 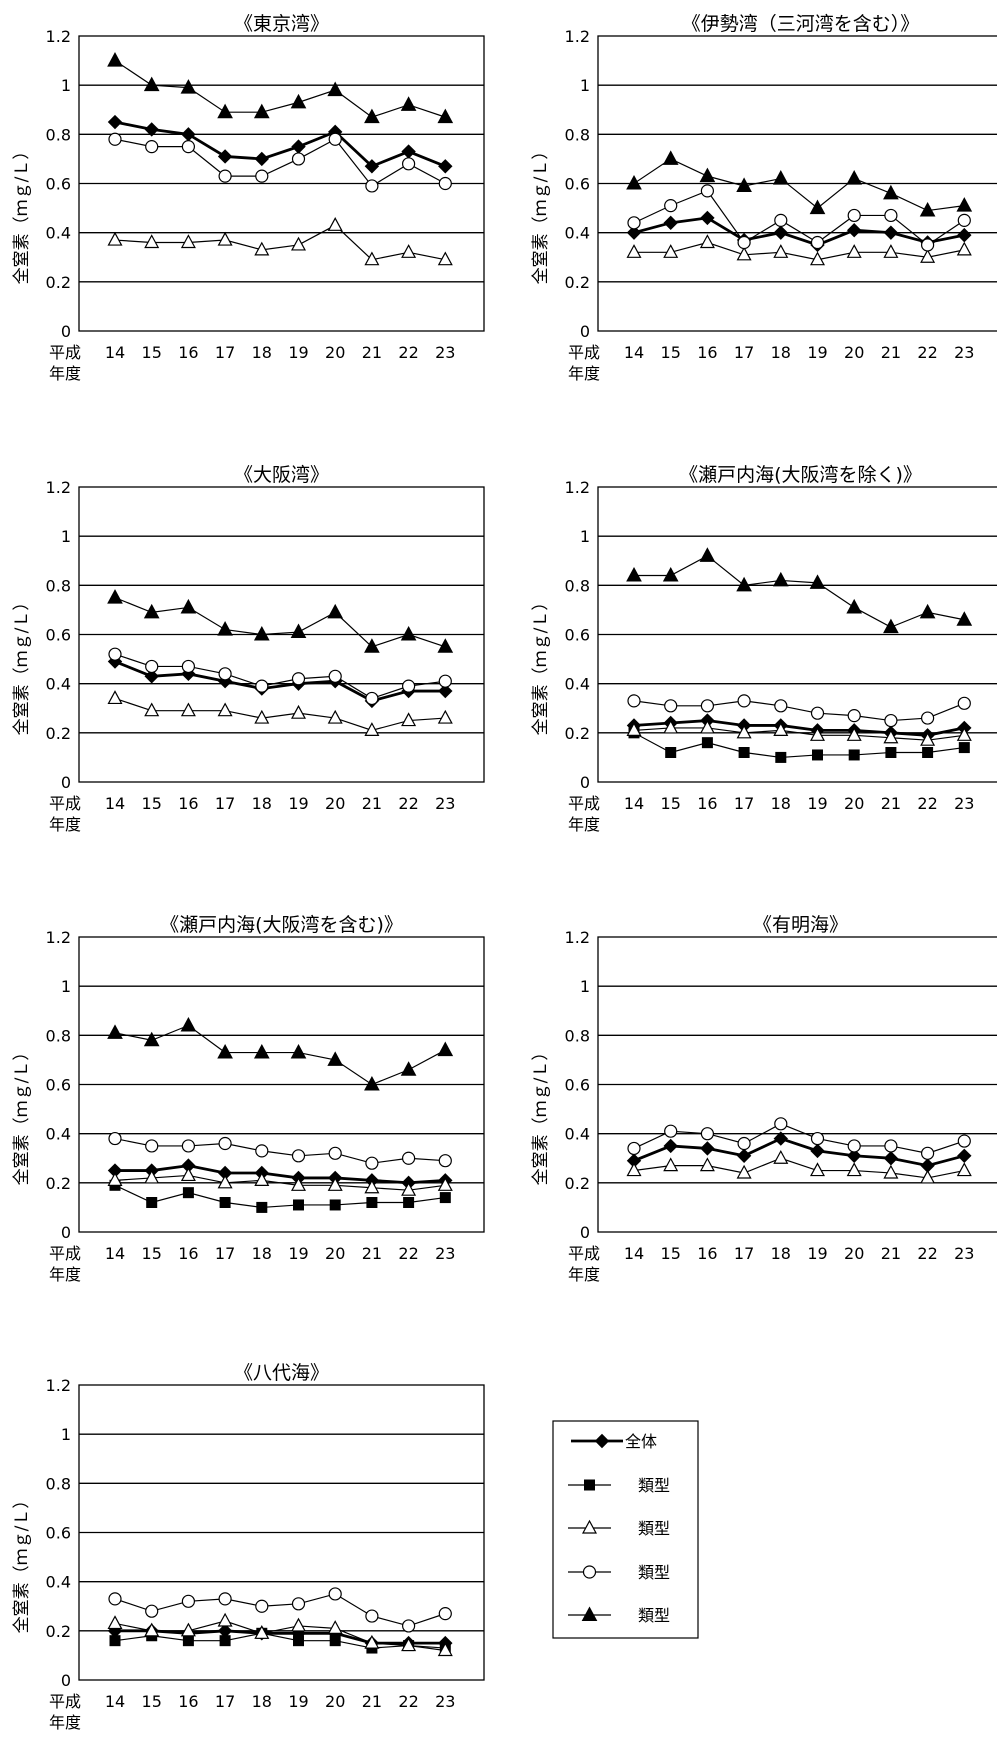 What do you see at coordinates (298, 1253) in the screenshot?
I see `x-tick-label: 19` at bounding box center [298, 1253].